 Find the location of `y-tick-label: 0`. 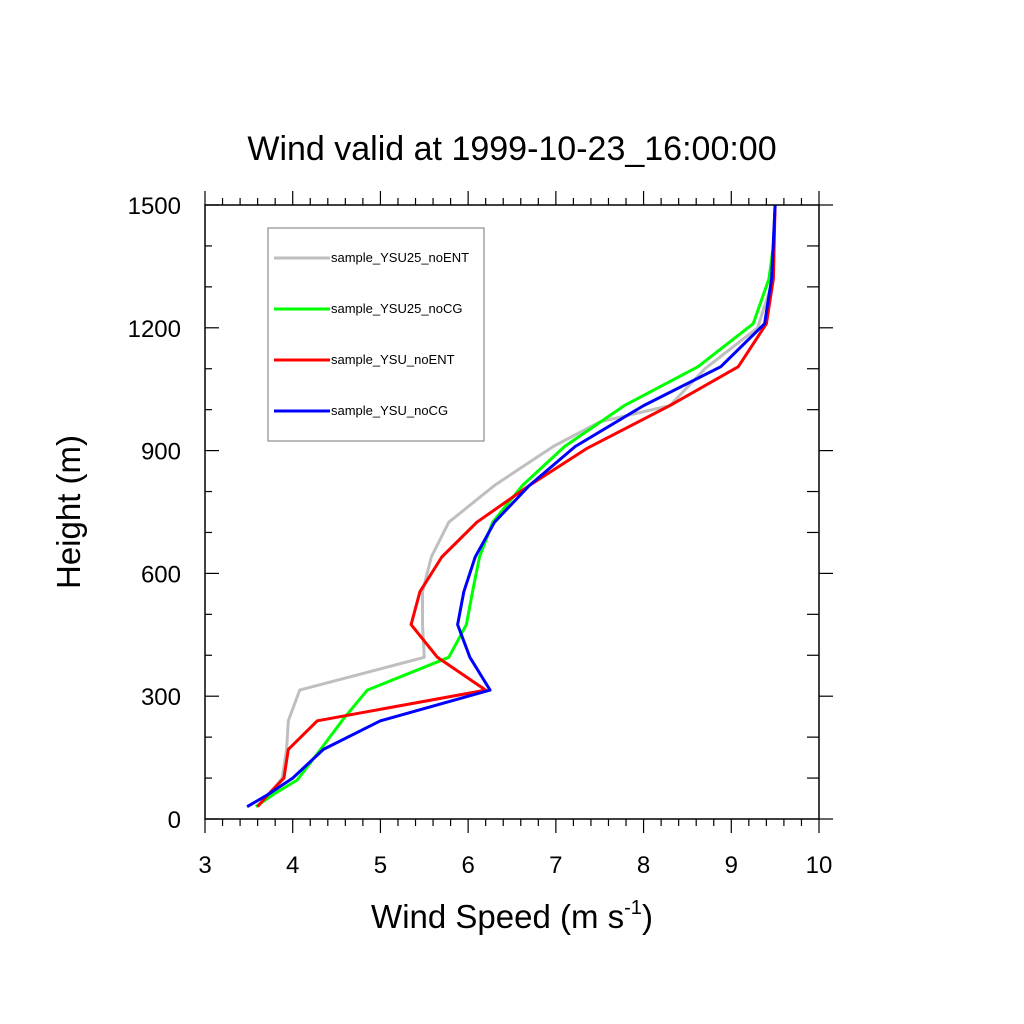

y-tick-label: 0 is located at coordinates (174, 820).